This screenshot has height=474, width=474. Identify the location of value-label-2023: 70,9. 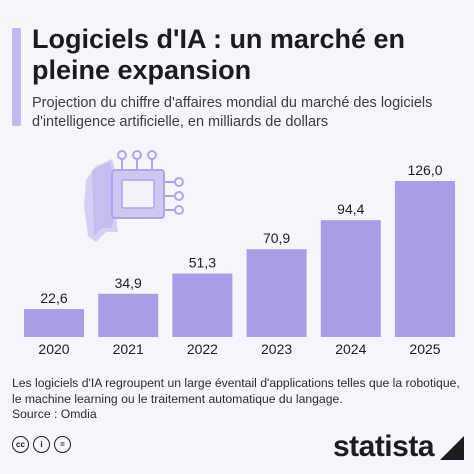
(276, 238).